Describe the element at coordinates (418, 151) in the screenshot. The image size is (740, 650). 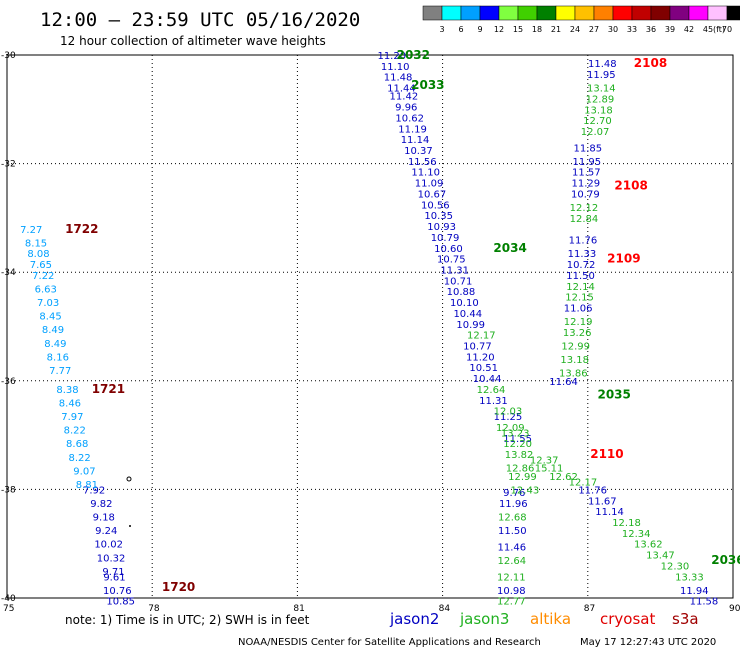
I see `jason2-swh-value: 10.37` at that location.